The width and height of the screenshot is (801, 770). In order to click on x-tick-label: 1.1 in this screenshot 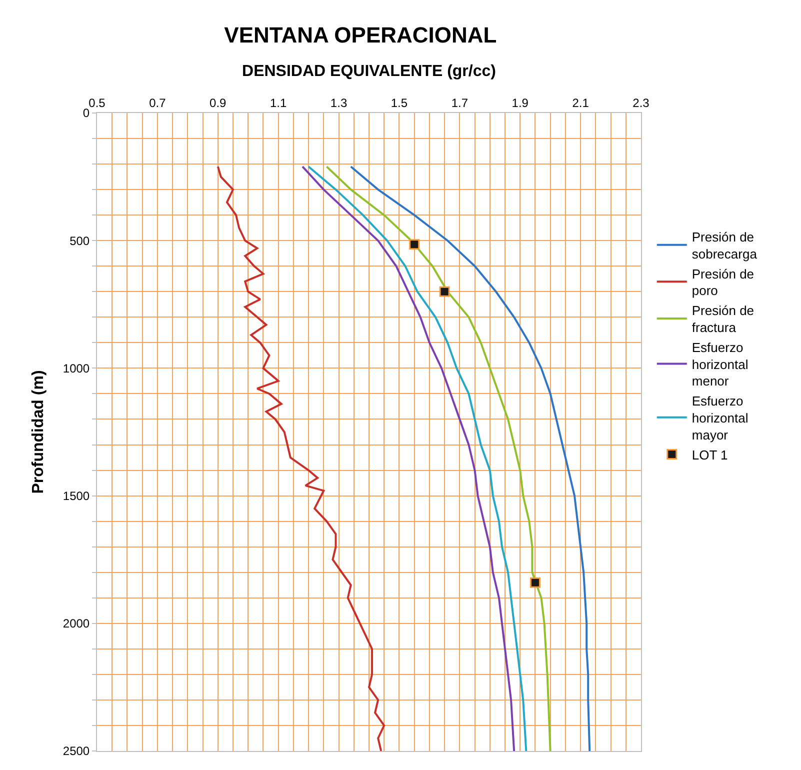, I will do `click(278, 103)`.